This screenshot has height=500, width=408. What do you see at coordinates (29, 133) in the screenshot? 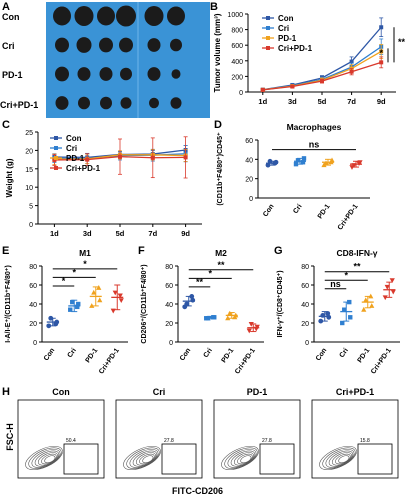
I see `y-tick-label: 25` at bounding box center [29, 133].